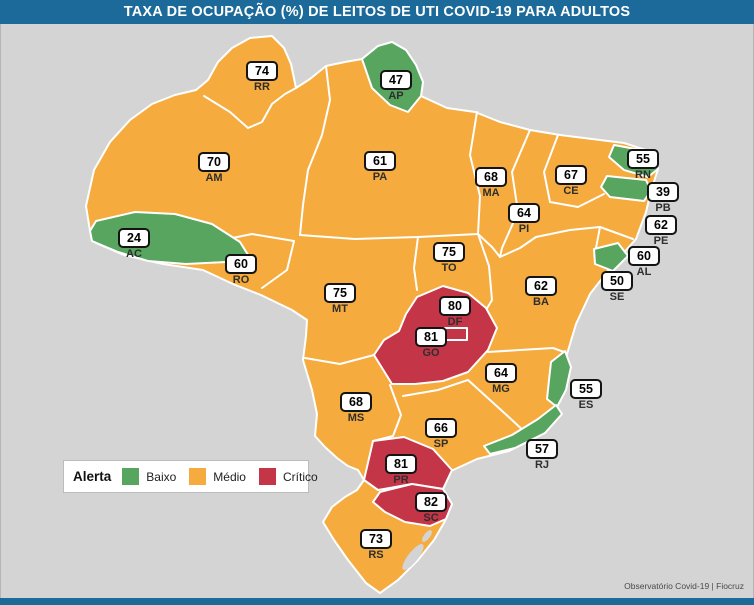 The width and height of the screenshot is (754, 605). Describe the element at coordinates (300, 476) in the screenshot. I see `legend-label-critico: Crítico` at that location.